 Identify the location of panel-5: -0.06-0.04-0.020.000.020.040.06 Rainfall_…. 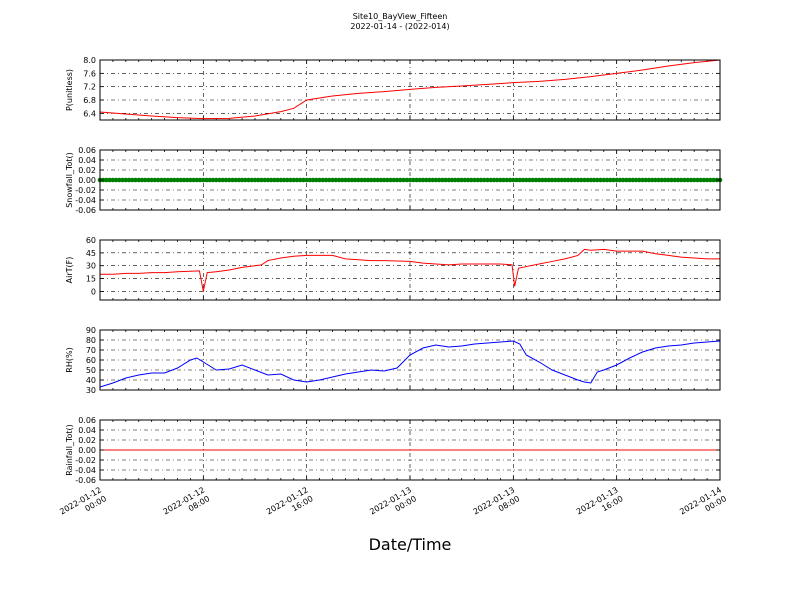
(393, 450).